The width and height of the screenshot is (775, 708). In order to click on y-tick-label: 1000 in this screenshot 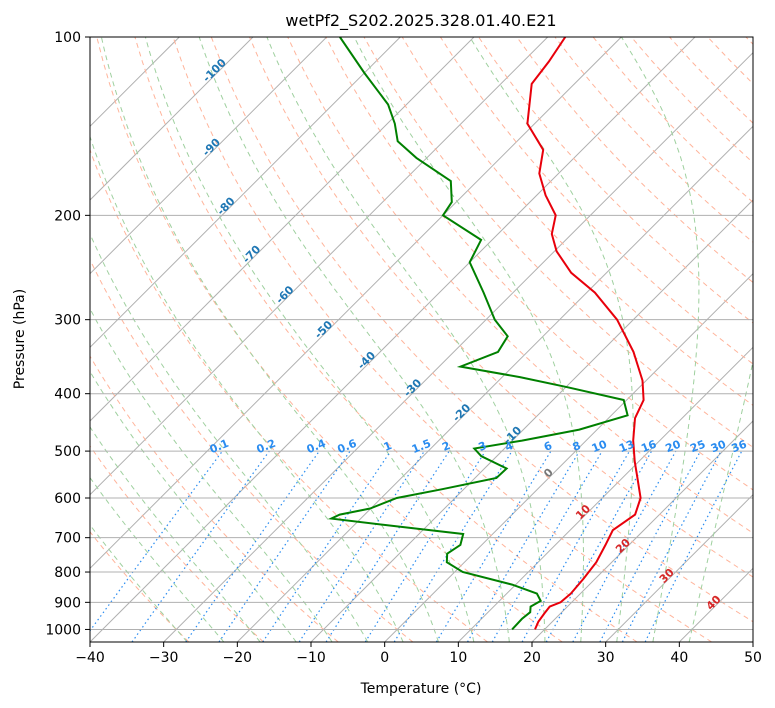, I will do `click(63, 630)`.